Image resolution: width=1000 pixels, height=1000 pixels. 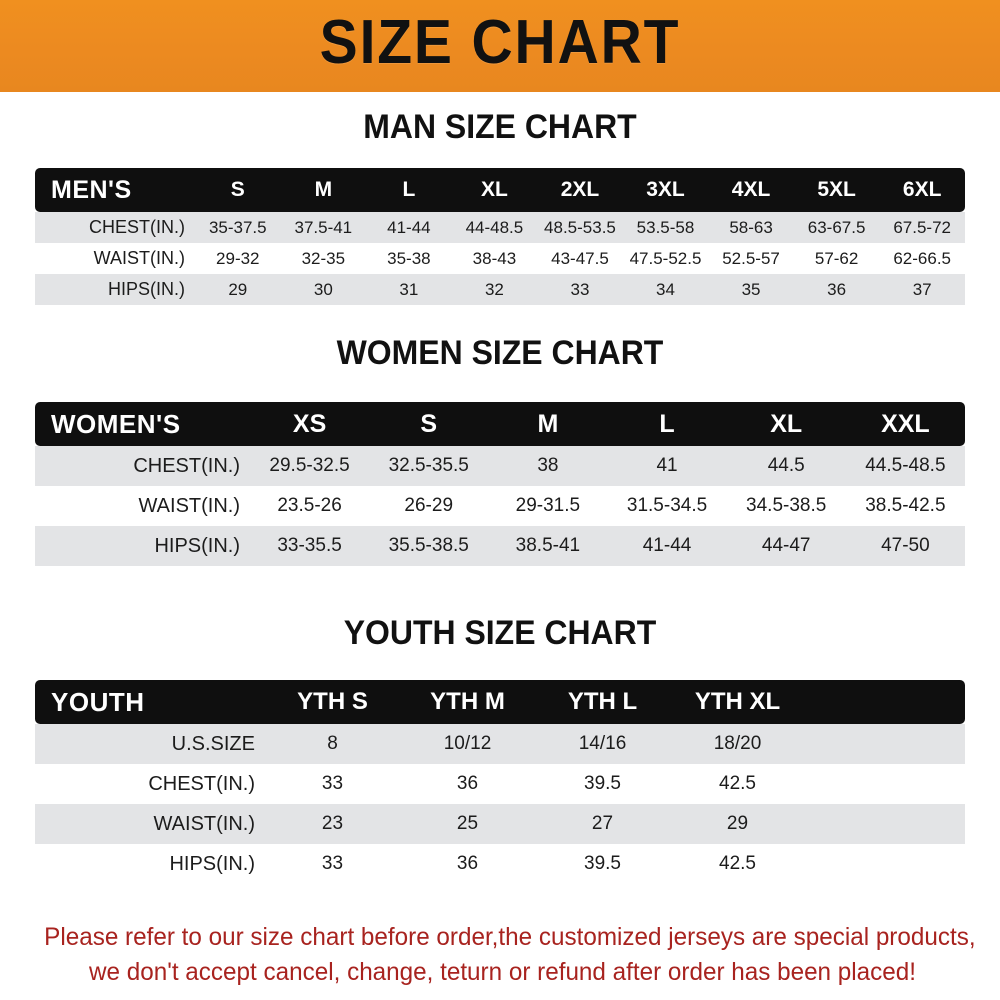 I want to click on man-waist-4xl: 52.5-57, so click(x=751, y=258).